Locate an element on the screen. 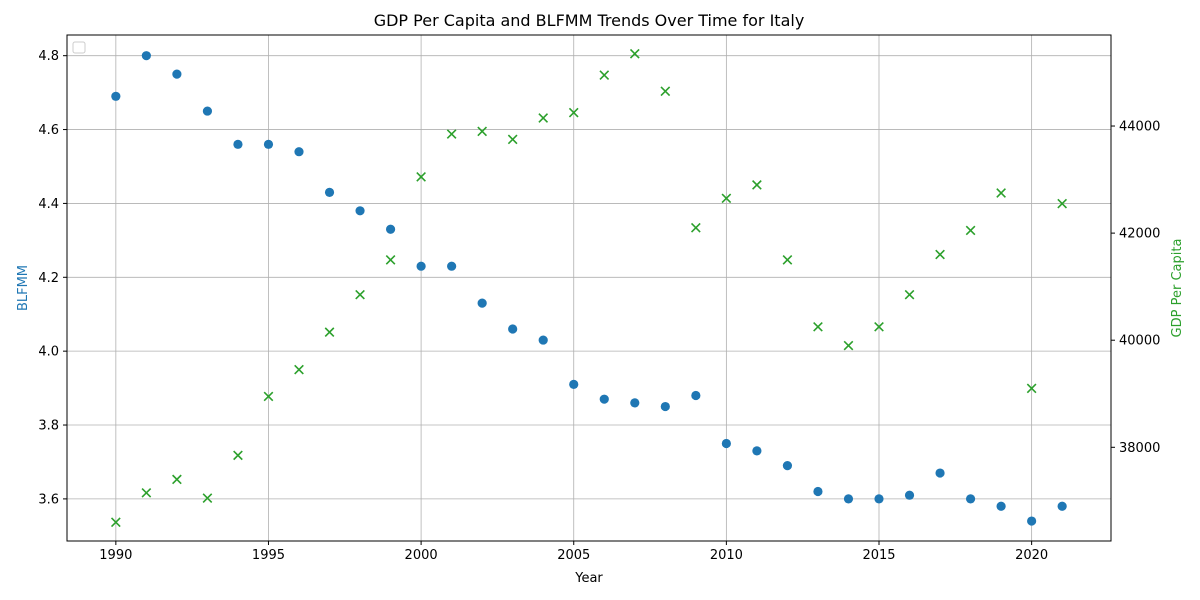 This screenshot has width=1200, height=600. right-y-axis-label: GDP Per Capita is located at coordinates (1177, 288).